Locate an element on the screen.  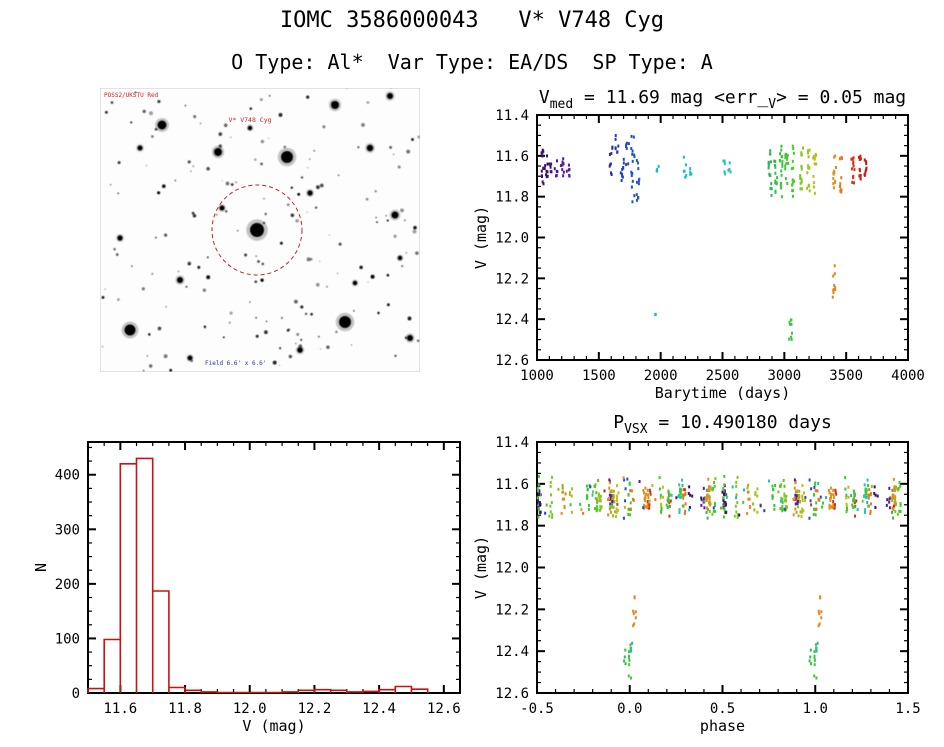
x-axis-label: Barytime (days) is located at coordinates (722, 393).